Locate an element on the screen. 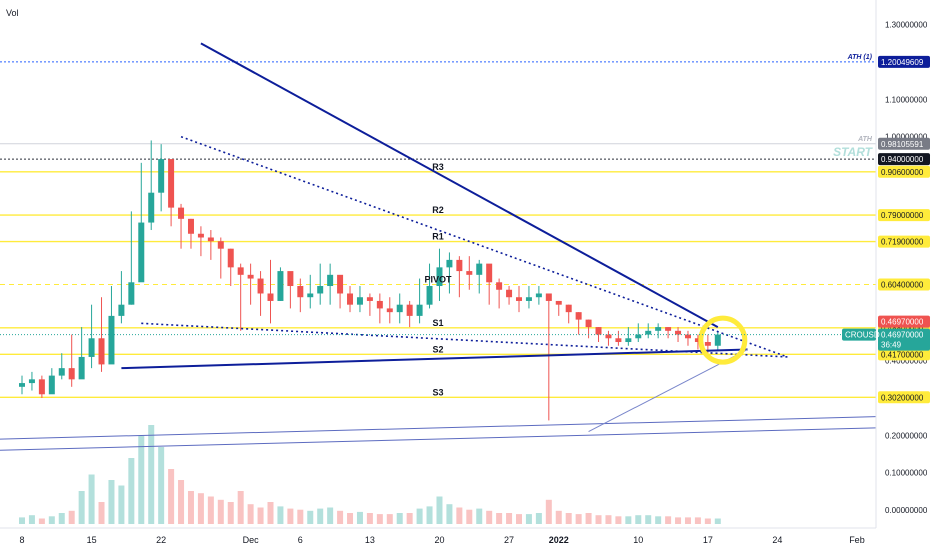 Image resolution: width=932 pixels, height=550 pixels. level-badge-r3 is located at coordinates (904, 171).